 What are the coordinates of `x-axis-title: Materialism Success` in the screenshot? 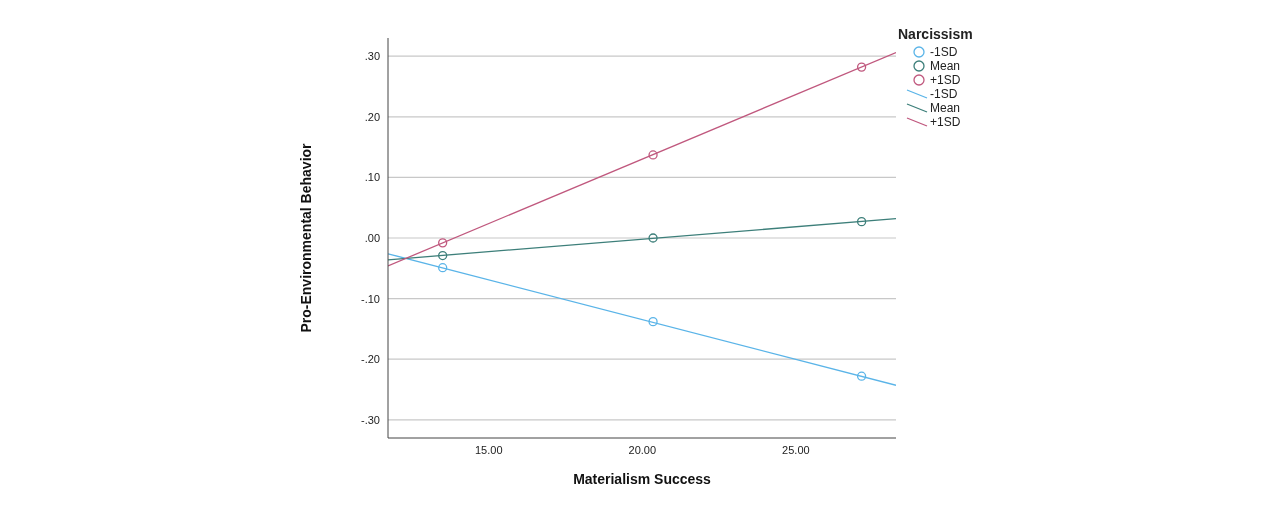 It's located at (642, 479).